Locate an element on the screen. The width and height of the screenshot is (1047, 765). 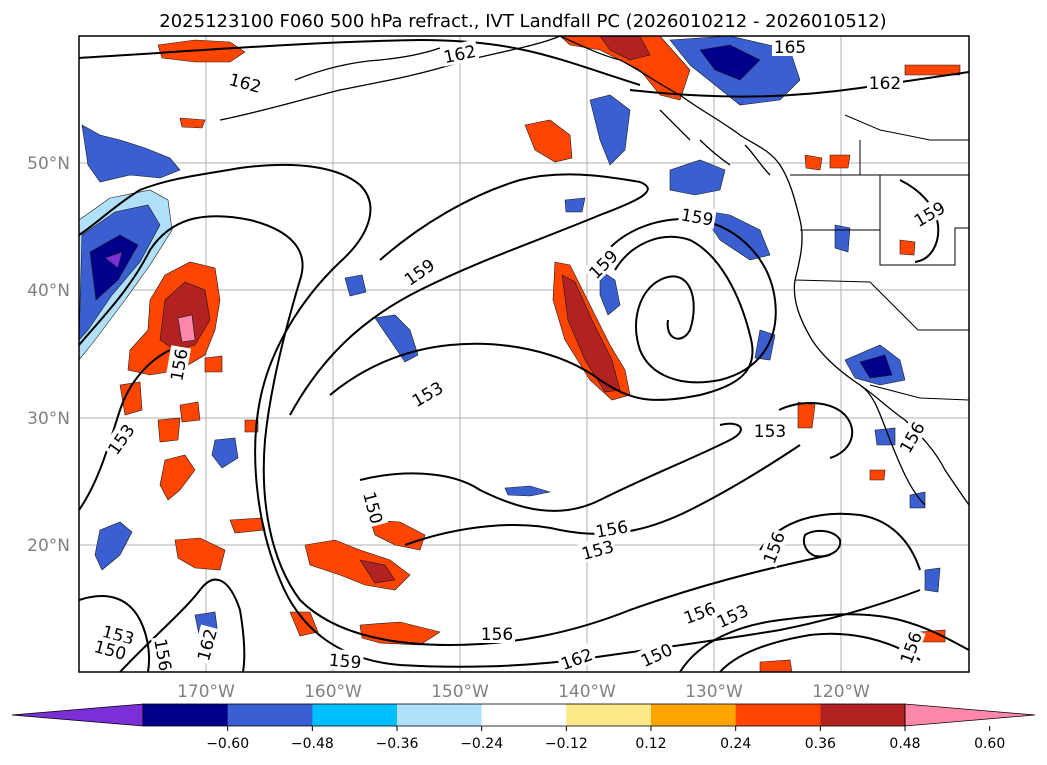
colorbar-tick-label: 0.24 is located at coordinates (735, 744).